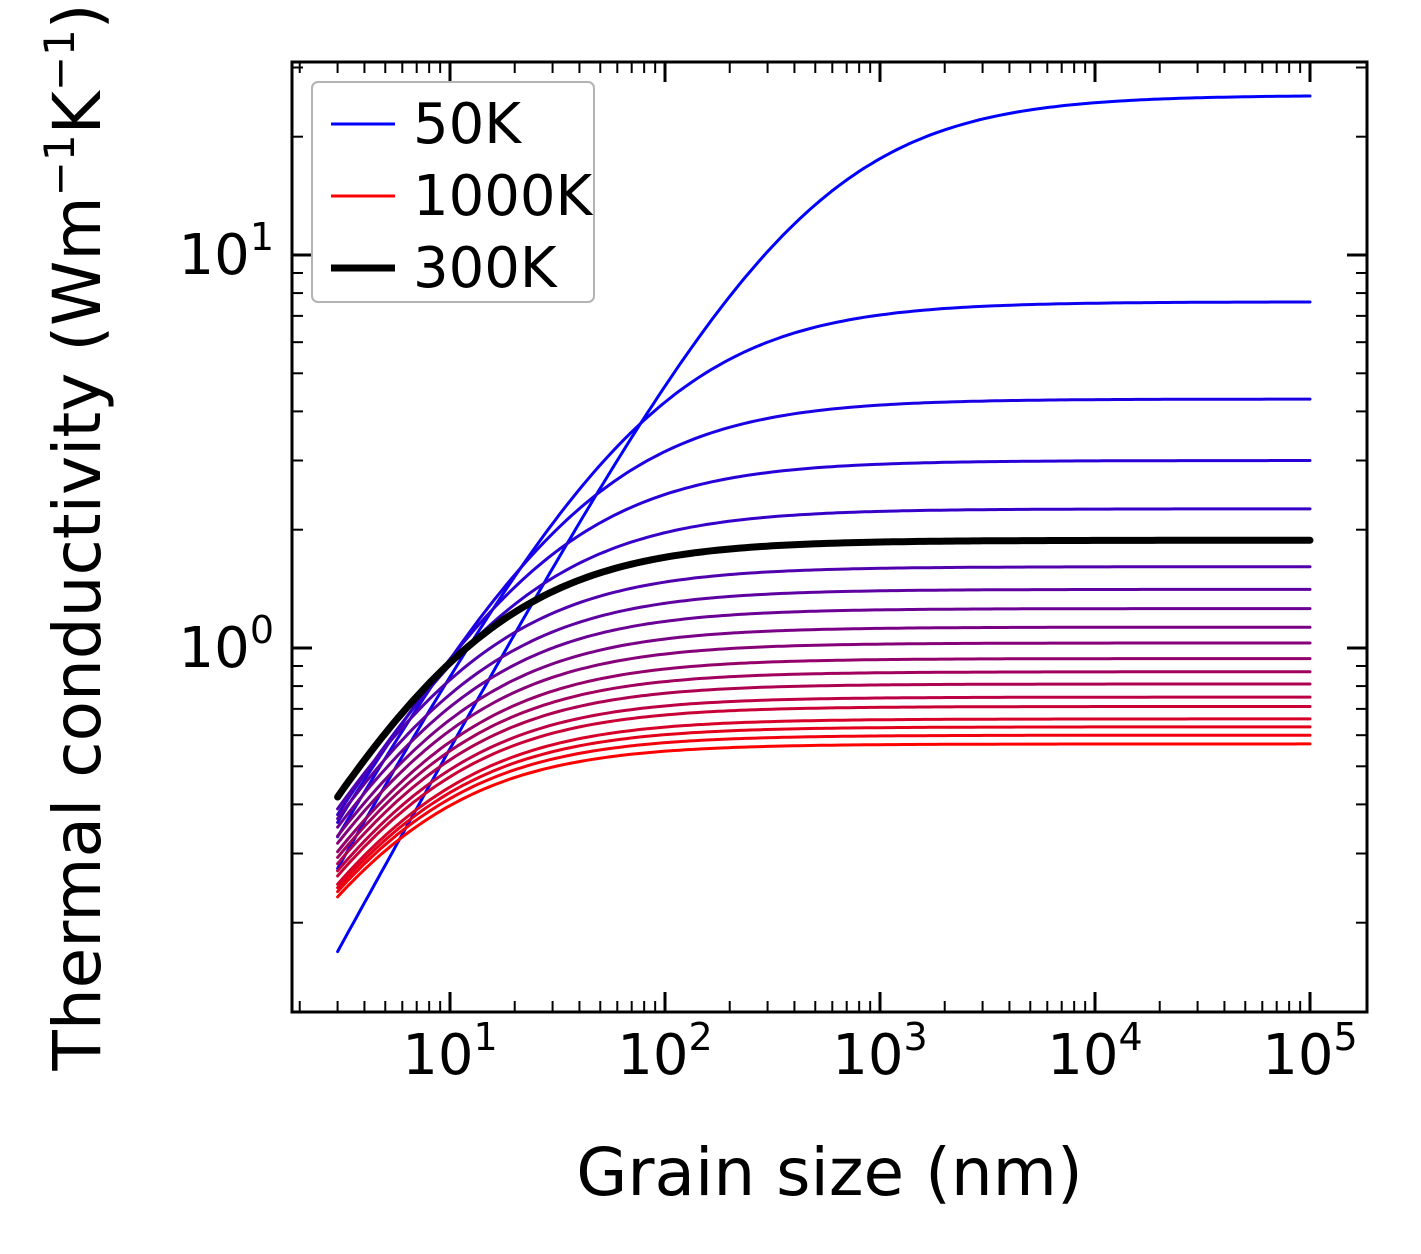 Image resolution: width=1421 pixels, height=1254 pixels. Describe the element at coordinates (664, 1051) in the screenshot. I see `x-tick-label-10²: 10²` at that location.